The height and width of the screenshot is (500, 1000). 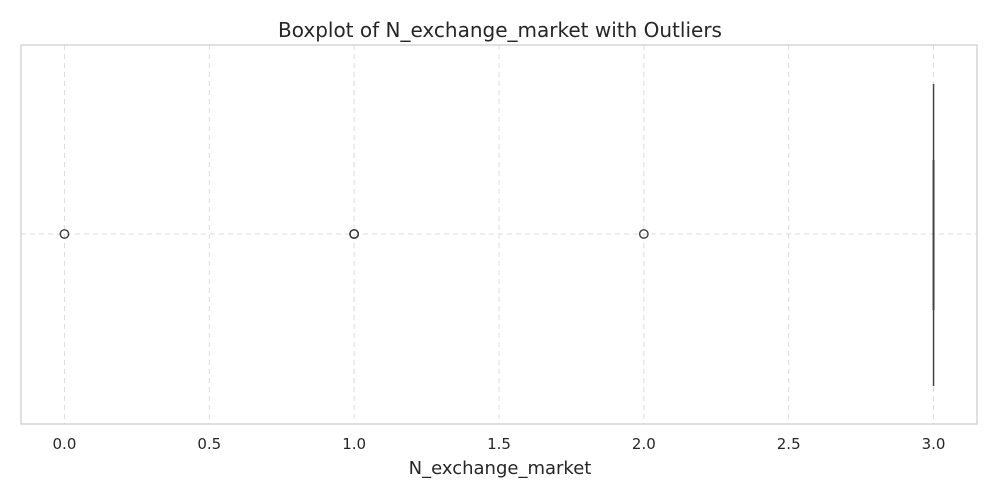 I want to click on x-tick-label: 1.0, so click(x=354, y=444).